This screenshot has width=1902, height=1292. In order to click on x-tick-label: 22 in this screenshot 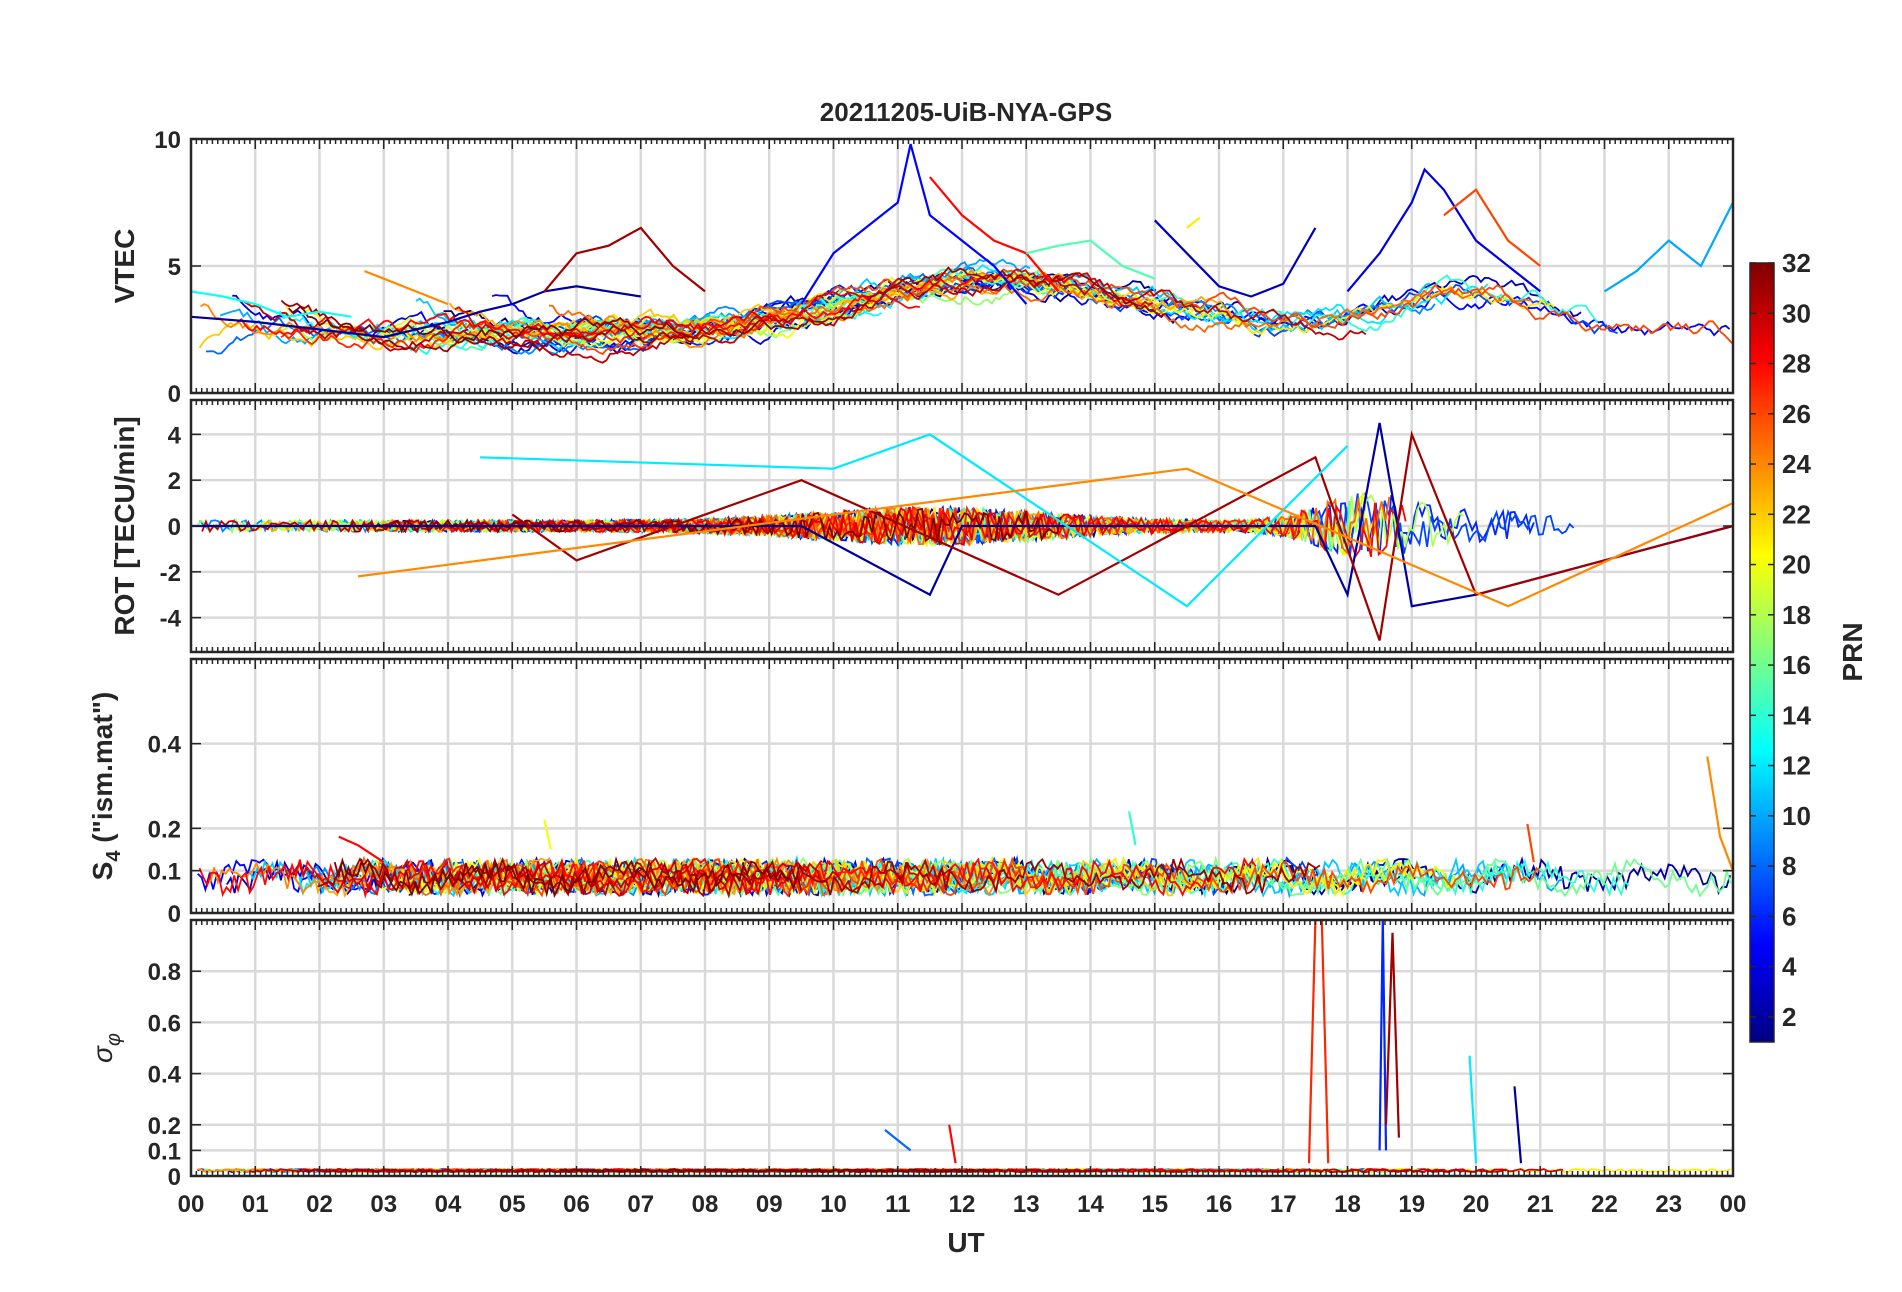, I will do `click(1604, 1204)`.